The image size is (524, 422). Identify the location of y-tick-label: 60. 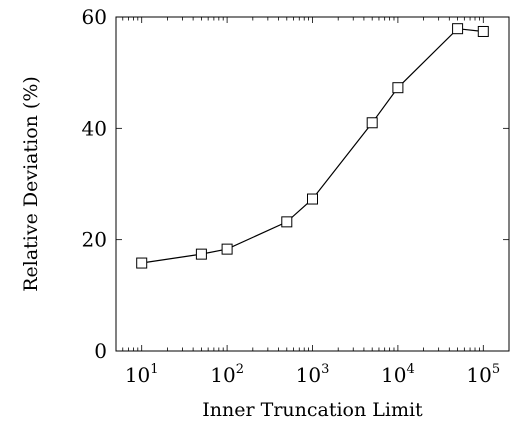
(94, 17).